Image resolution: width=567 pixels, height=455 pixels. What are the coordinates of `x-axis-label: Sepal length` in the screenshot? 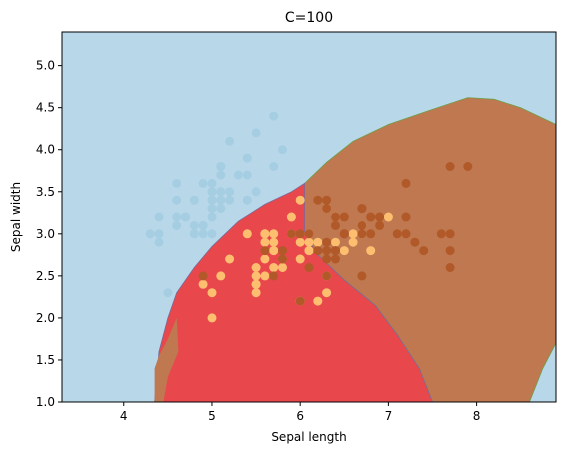 It's located at (308, 437).